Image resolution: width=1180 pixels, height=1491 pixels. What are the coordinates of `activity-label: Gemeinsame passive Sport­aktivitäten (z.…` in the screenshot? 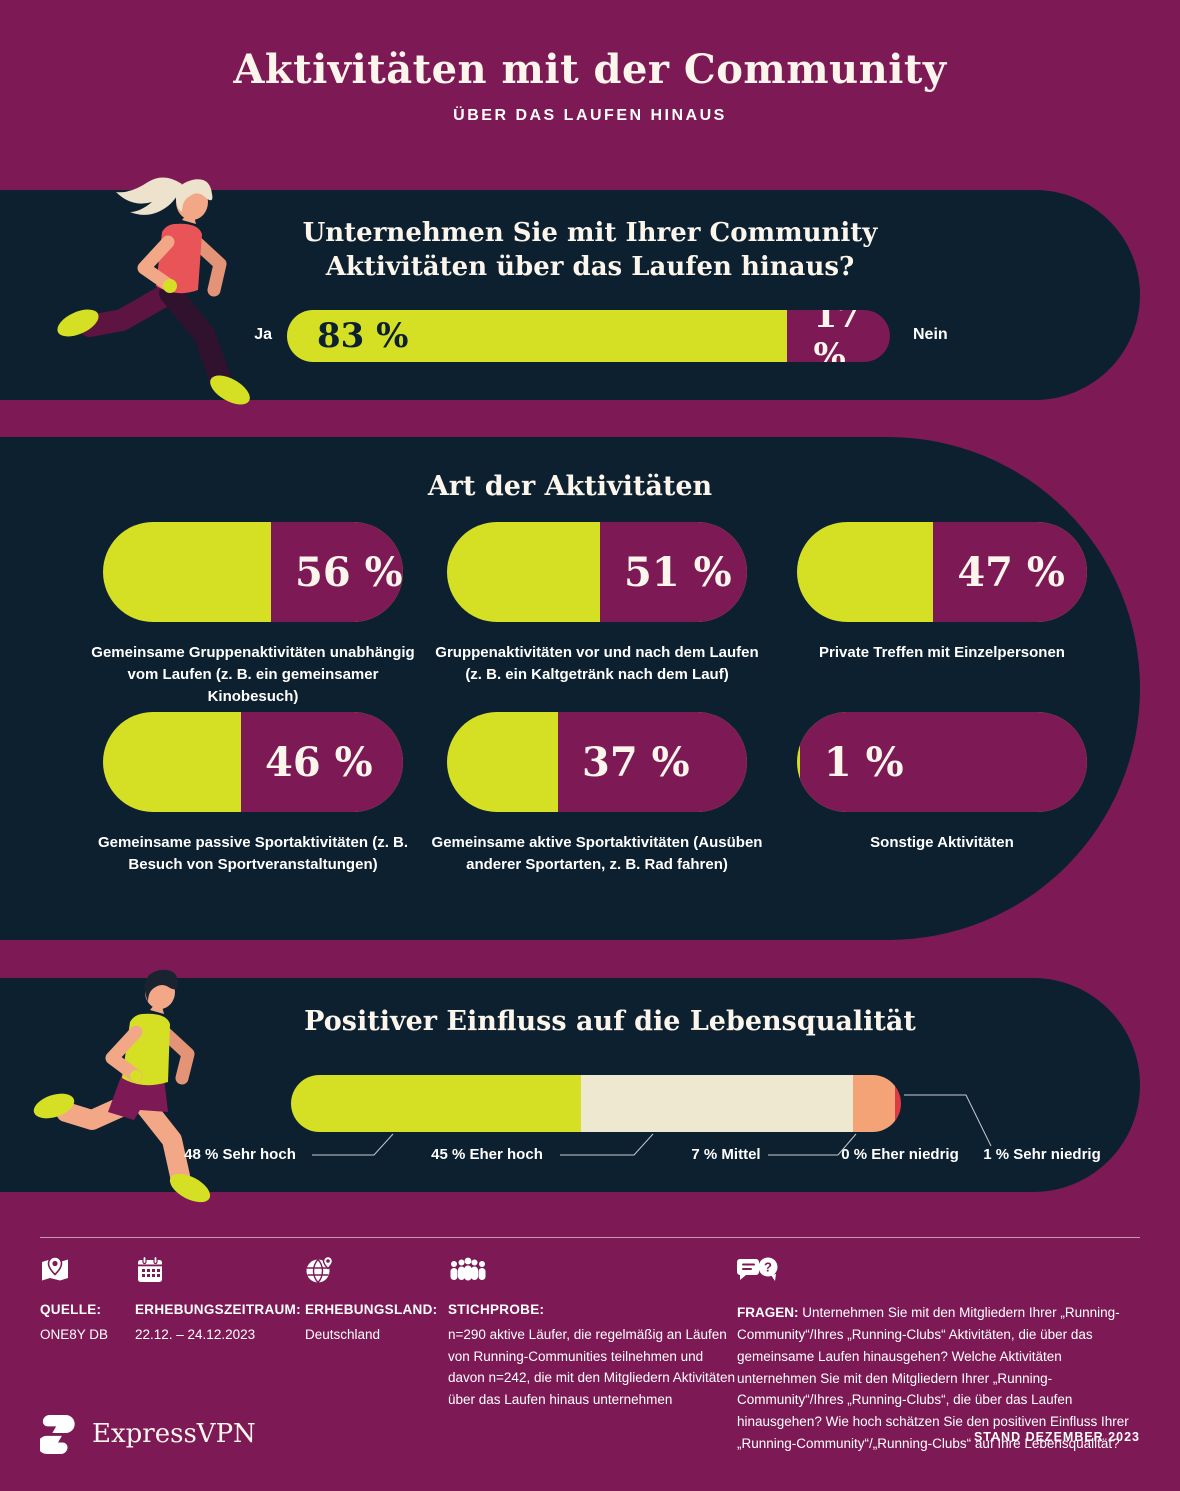 It's located at (253, 853).